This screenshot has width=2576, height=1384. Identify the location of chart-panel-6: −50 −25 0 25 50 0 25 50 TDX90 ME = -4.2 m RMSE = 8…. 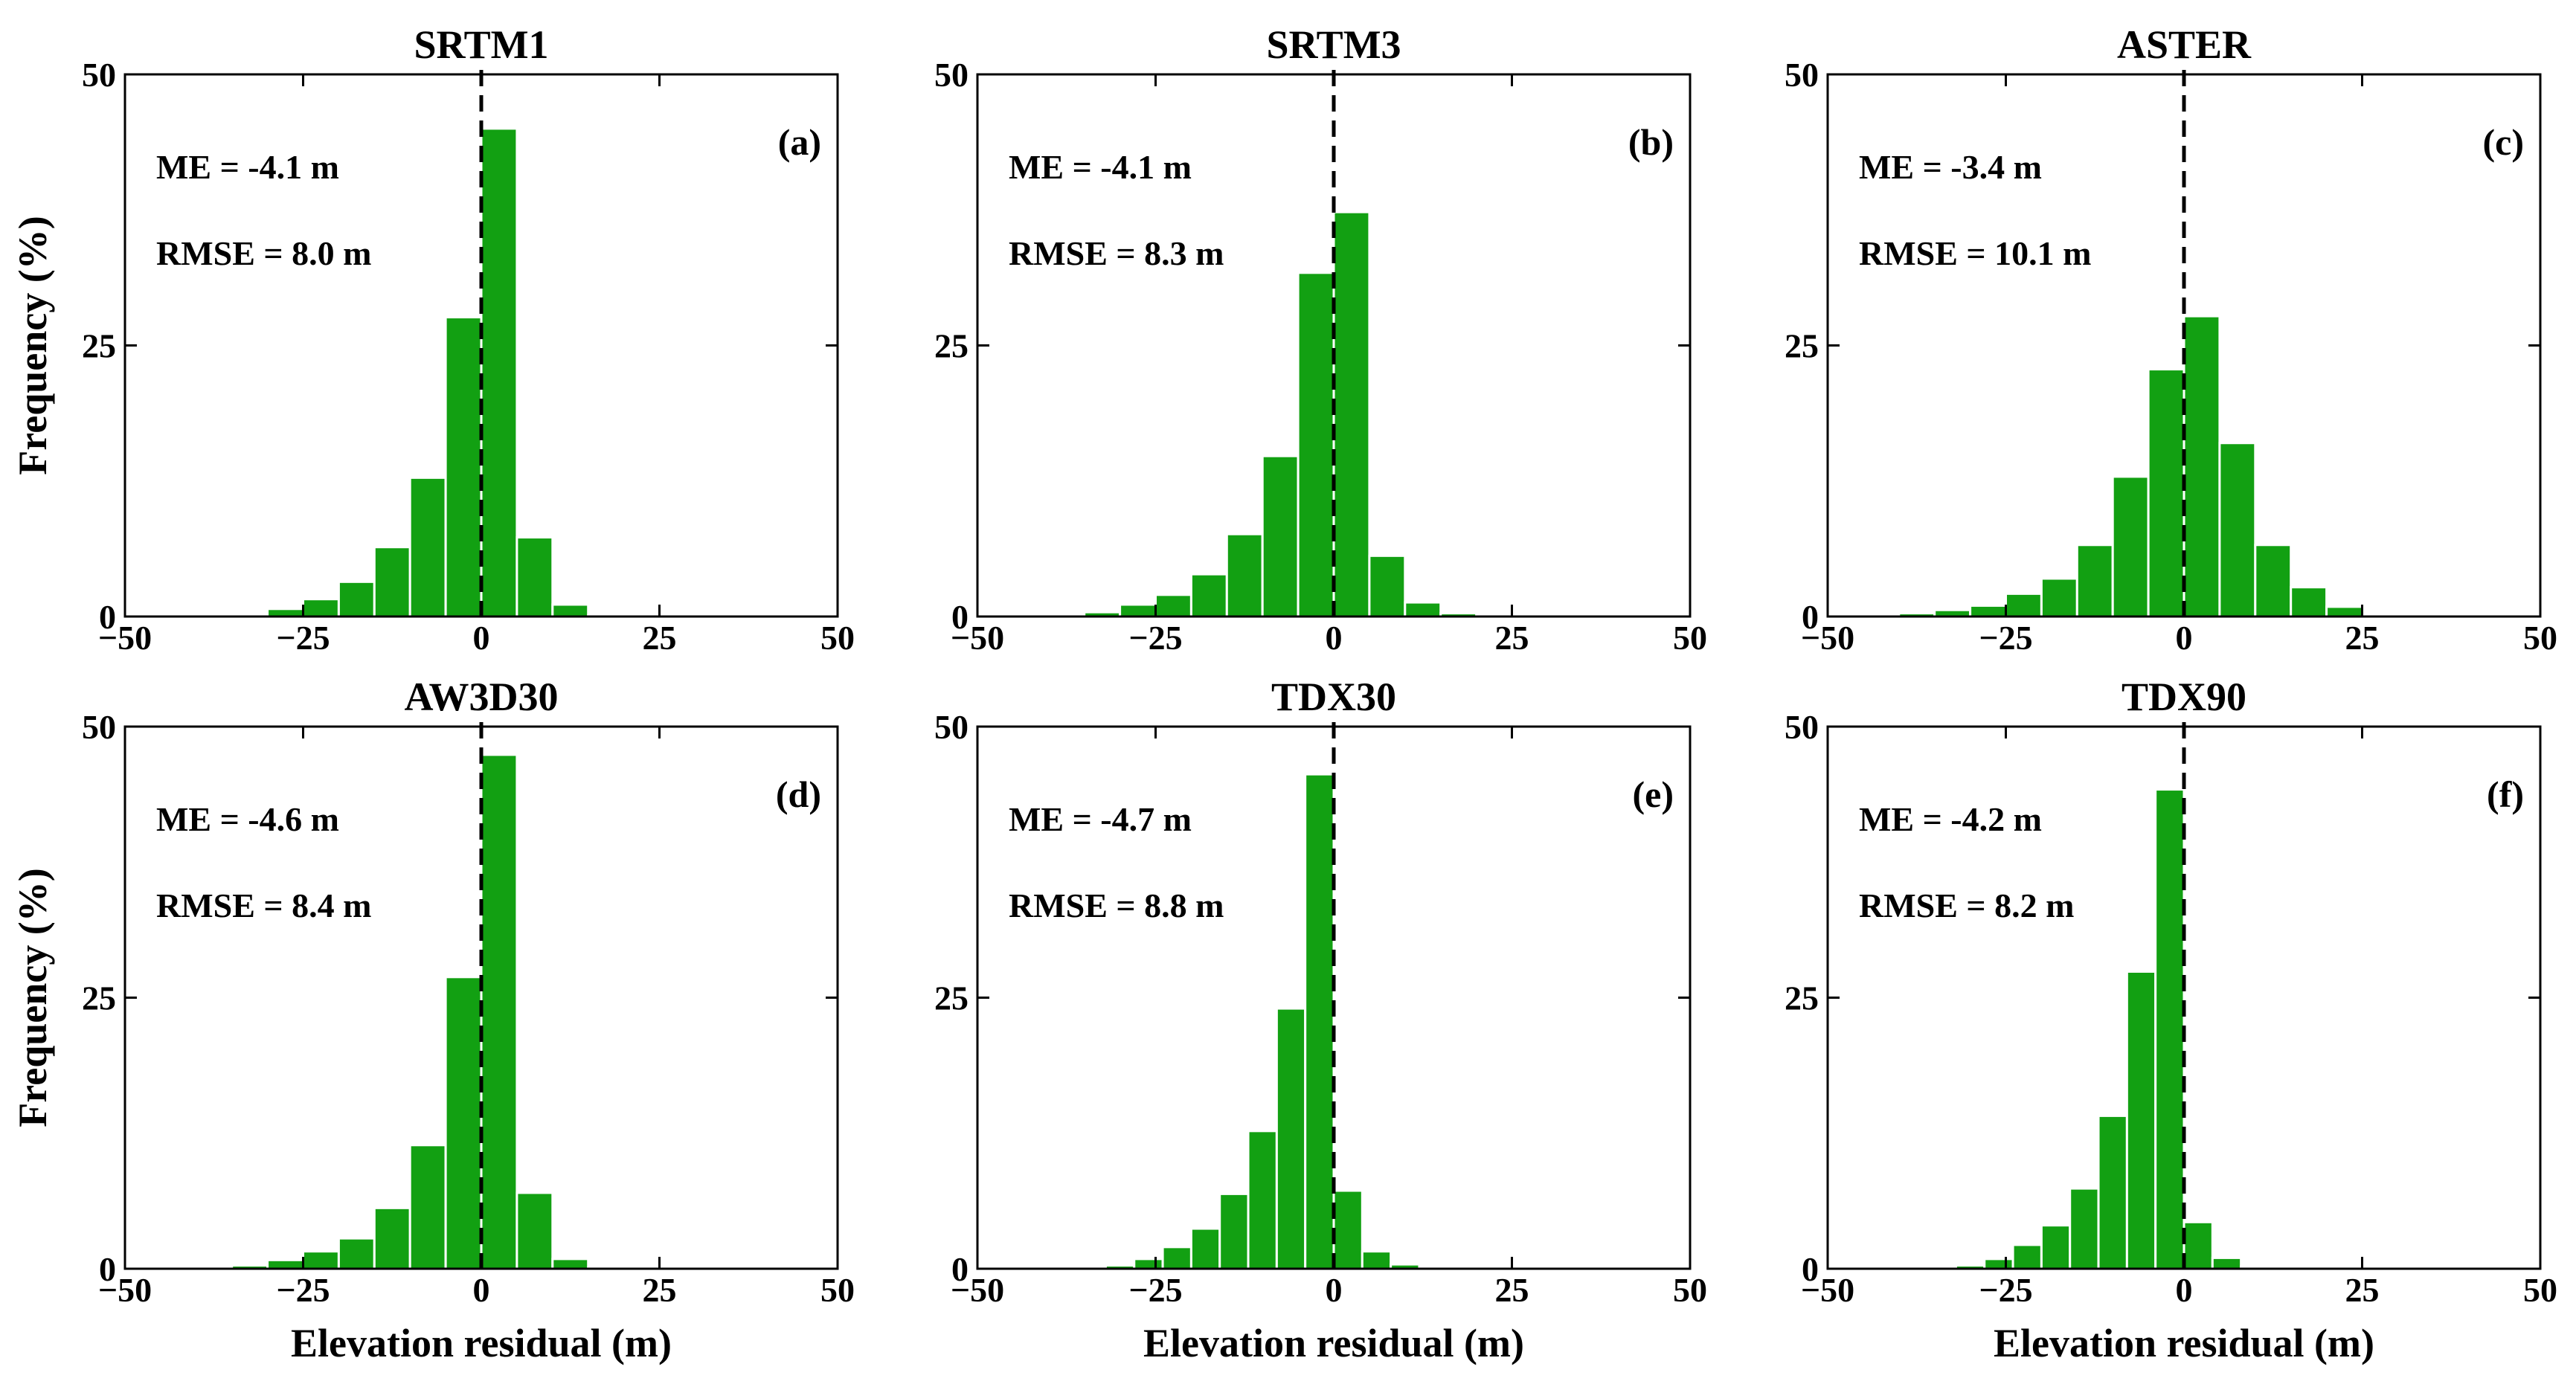
(2171, 1020).